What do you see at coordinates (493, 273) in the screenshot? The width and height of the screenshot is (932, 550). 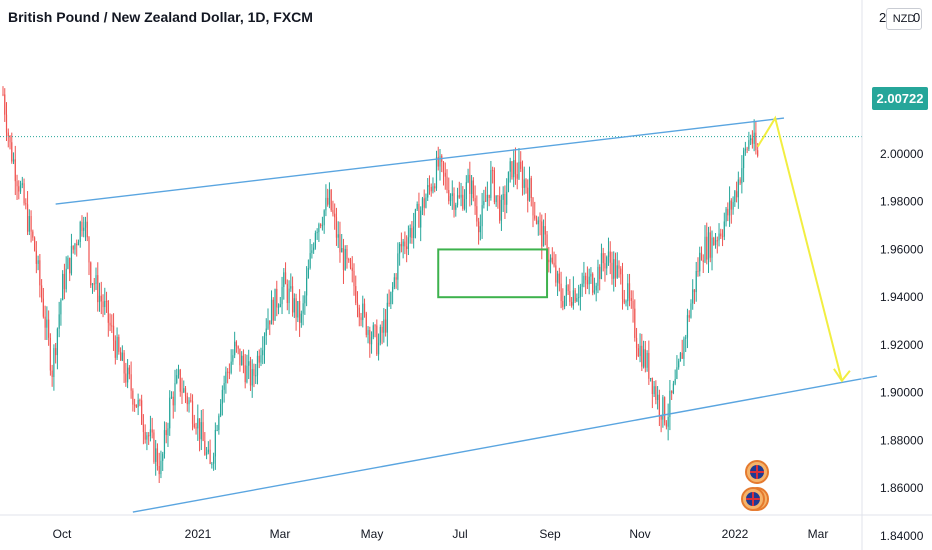 I see `support-rectangle` at bounding box center [493, 273].